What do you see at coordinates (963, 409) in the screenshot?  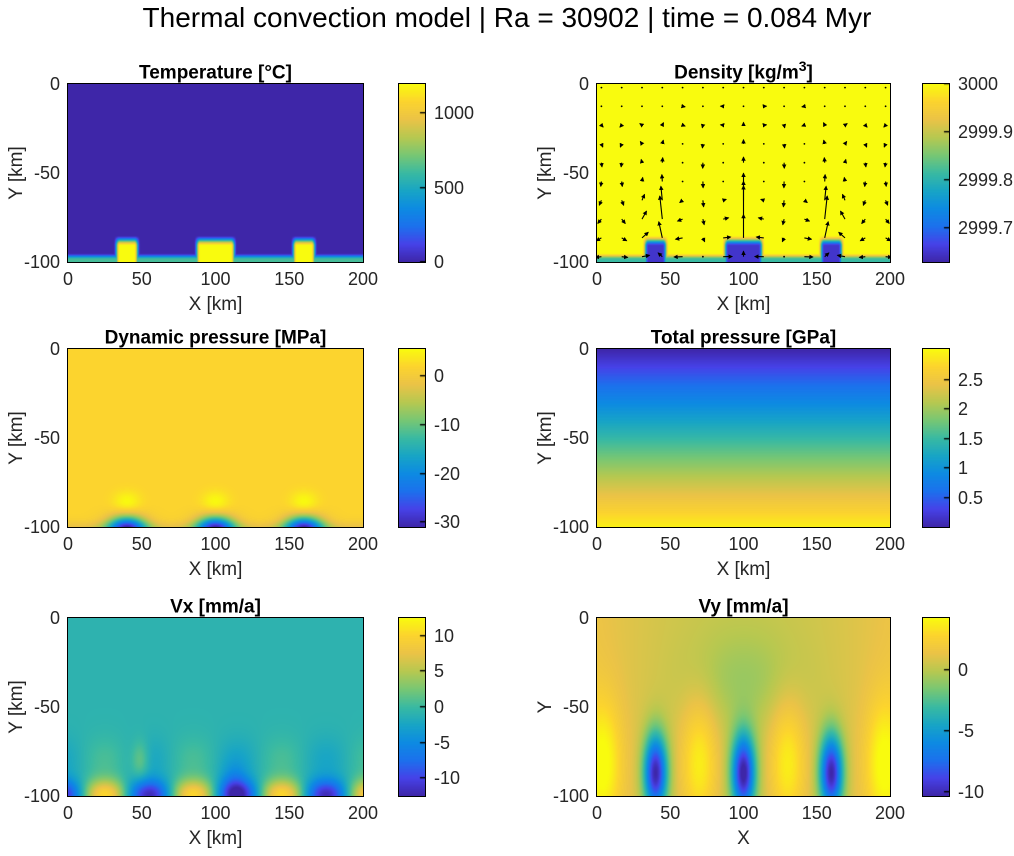 I see `colorbar-tick-label: 2` at bounding box center [963, 409].